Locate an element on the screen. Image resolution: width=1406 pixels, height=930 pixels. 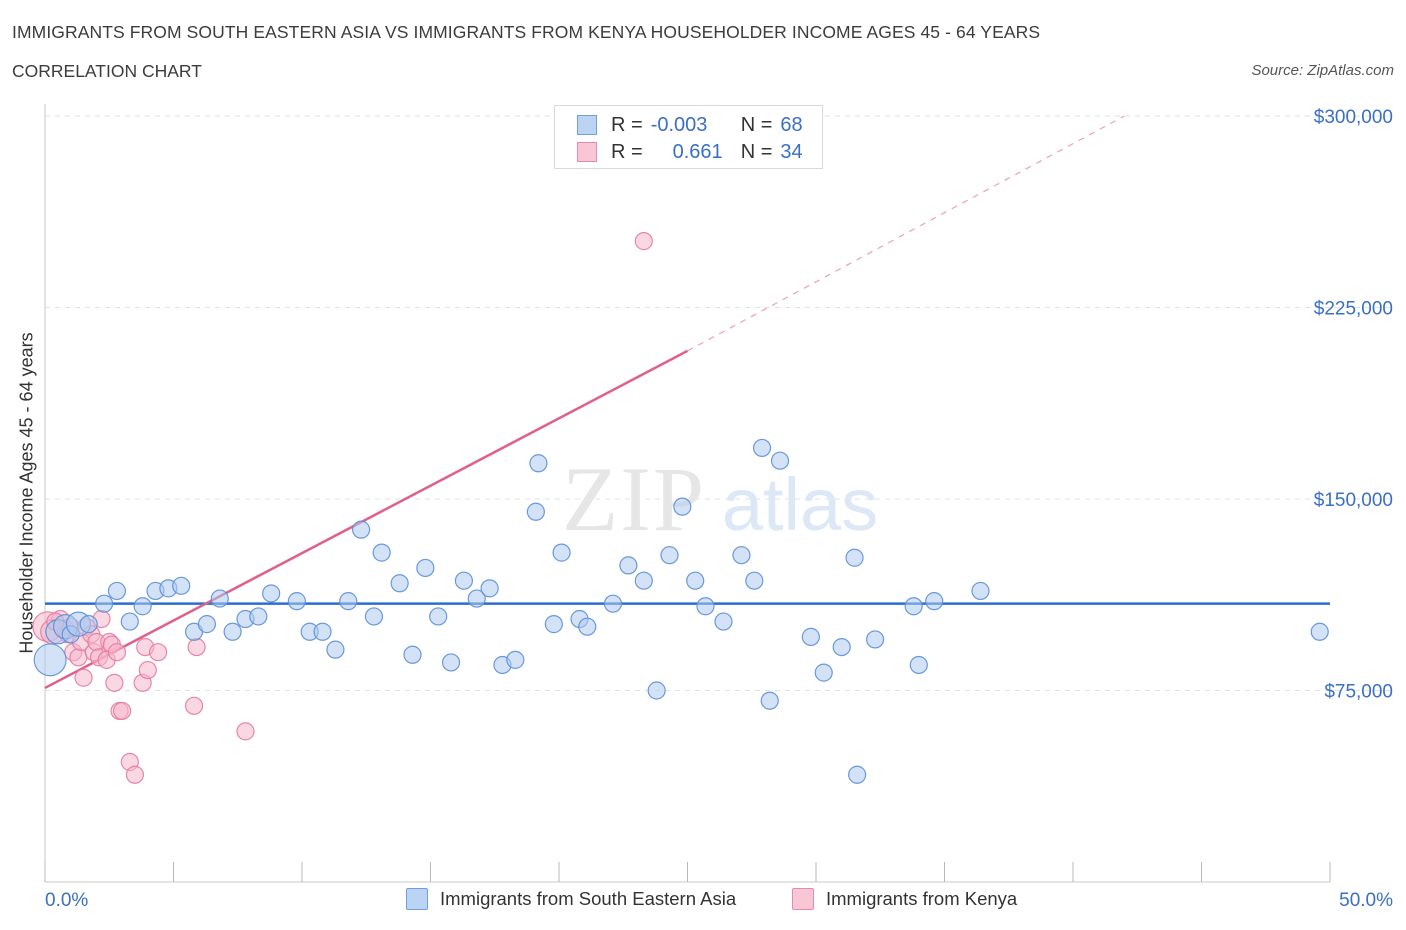
legend-label-sea: Immigrants from South Eastern Asia is located at coordinates (588, 898).